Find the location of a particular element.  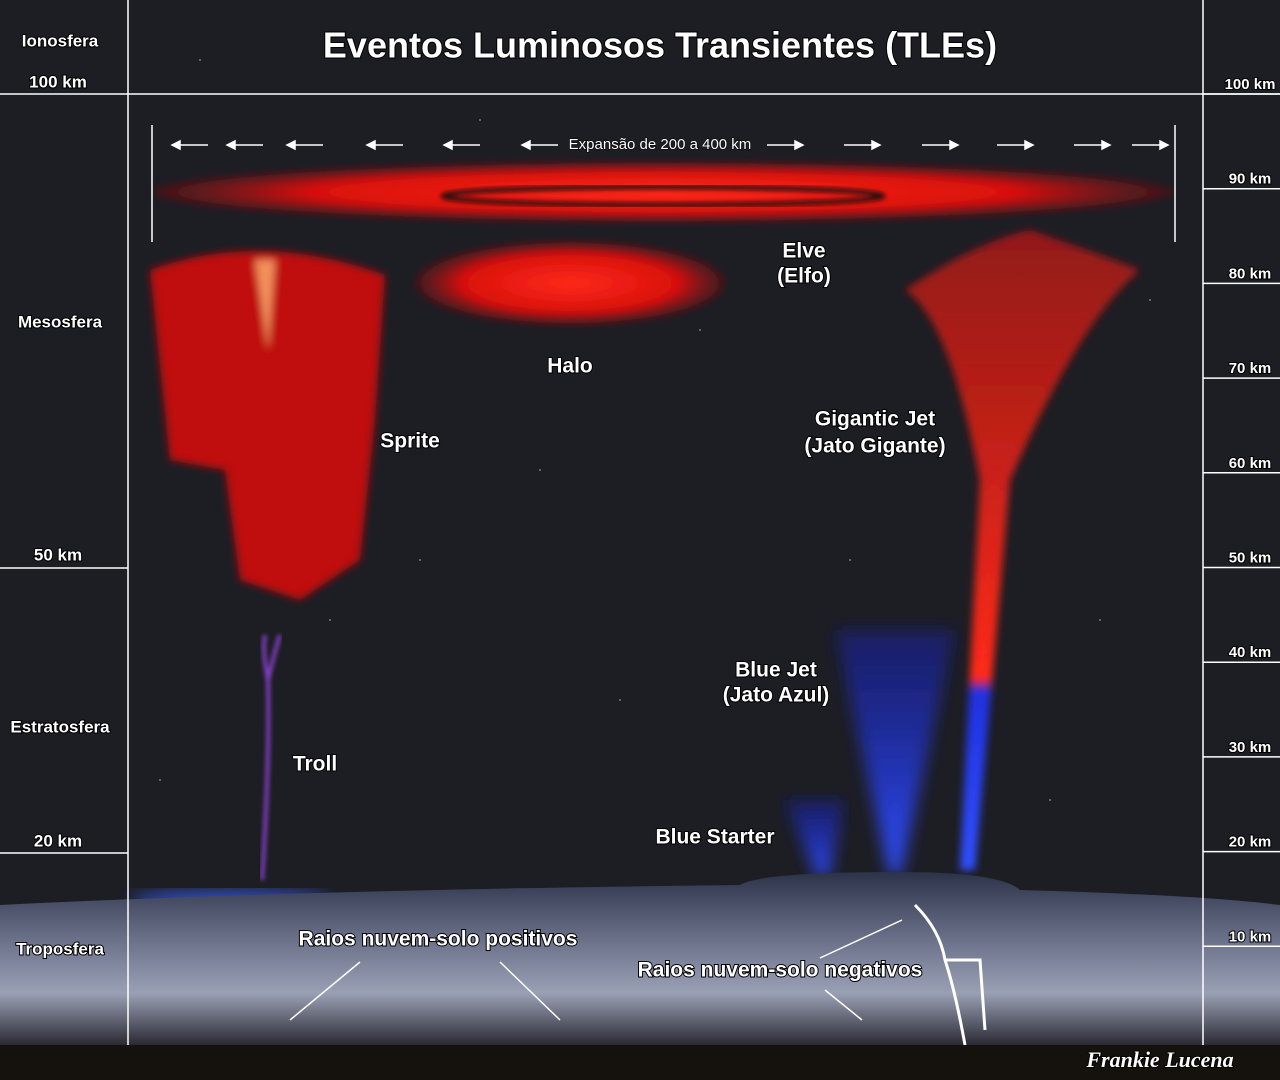

gigantic-jet-label: (Jato Gigante) is located at coordinates (874, 446).